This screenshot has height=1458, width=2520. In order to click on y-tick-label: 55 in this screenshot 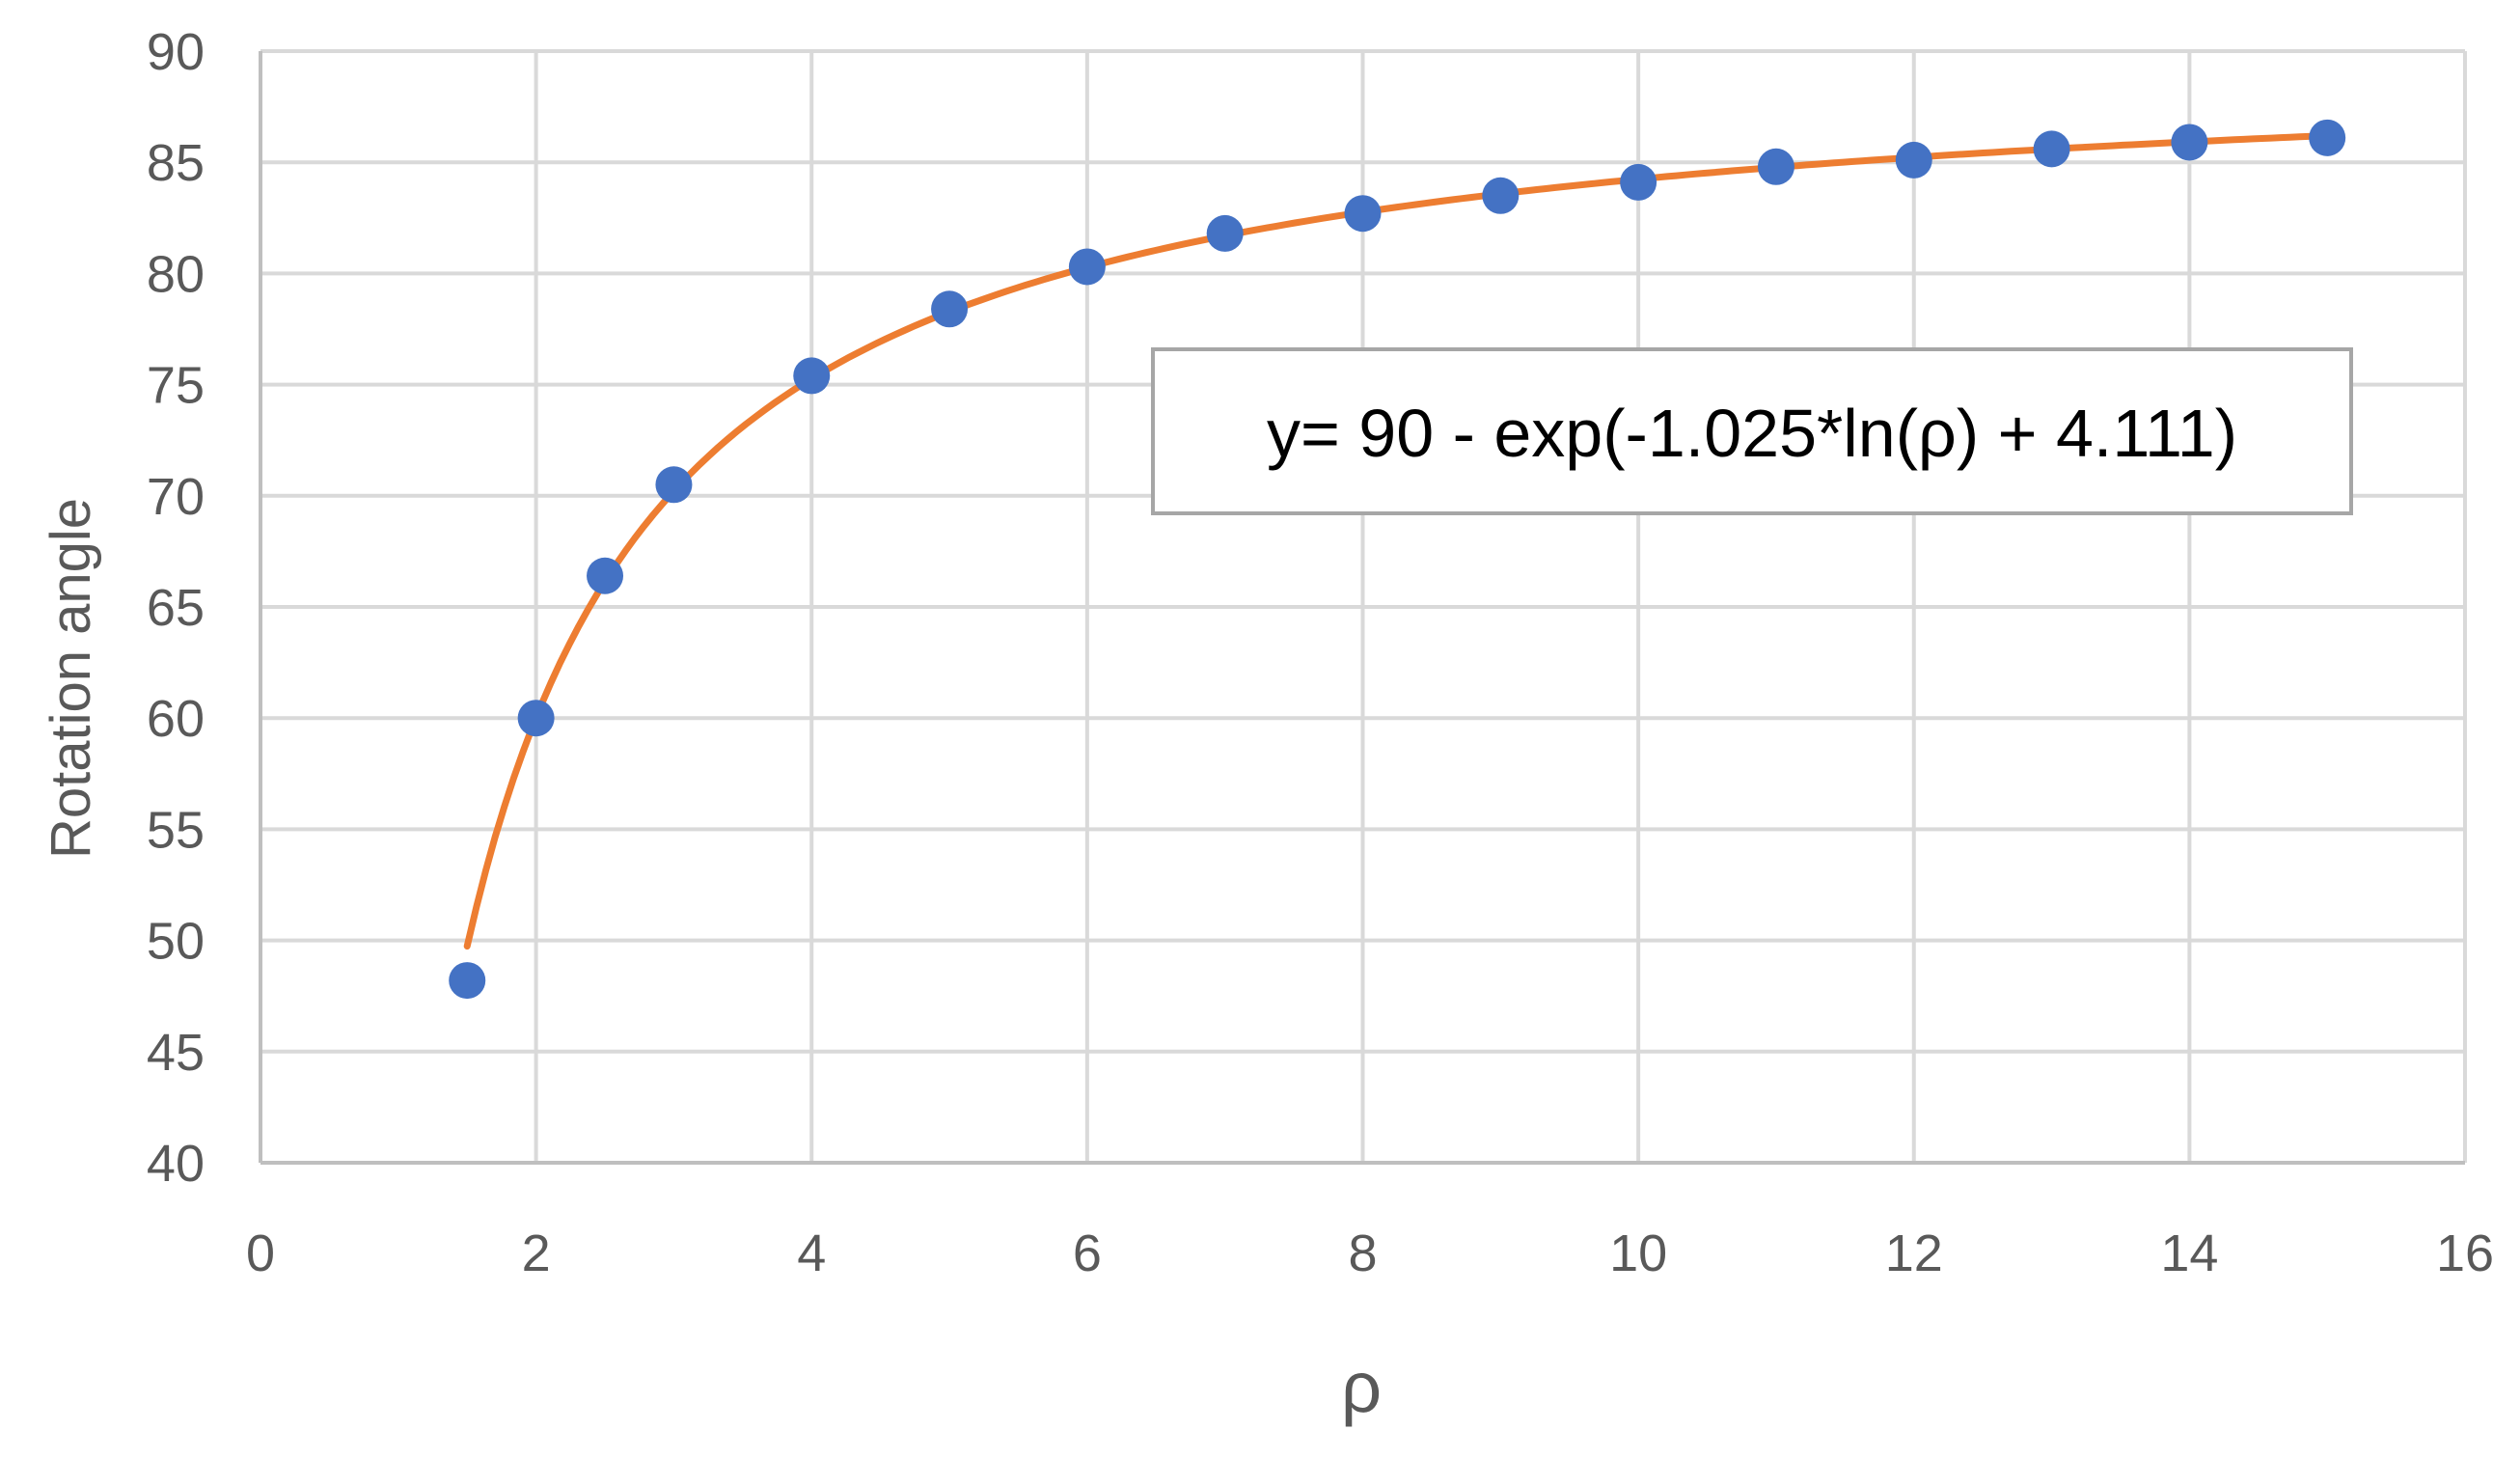, I will do `click(176, 830)`.